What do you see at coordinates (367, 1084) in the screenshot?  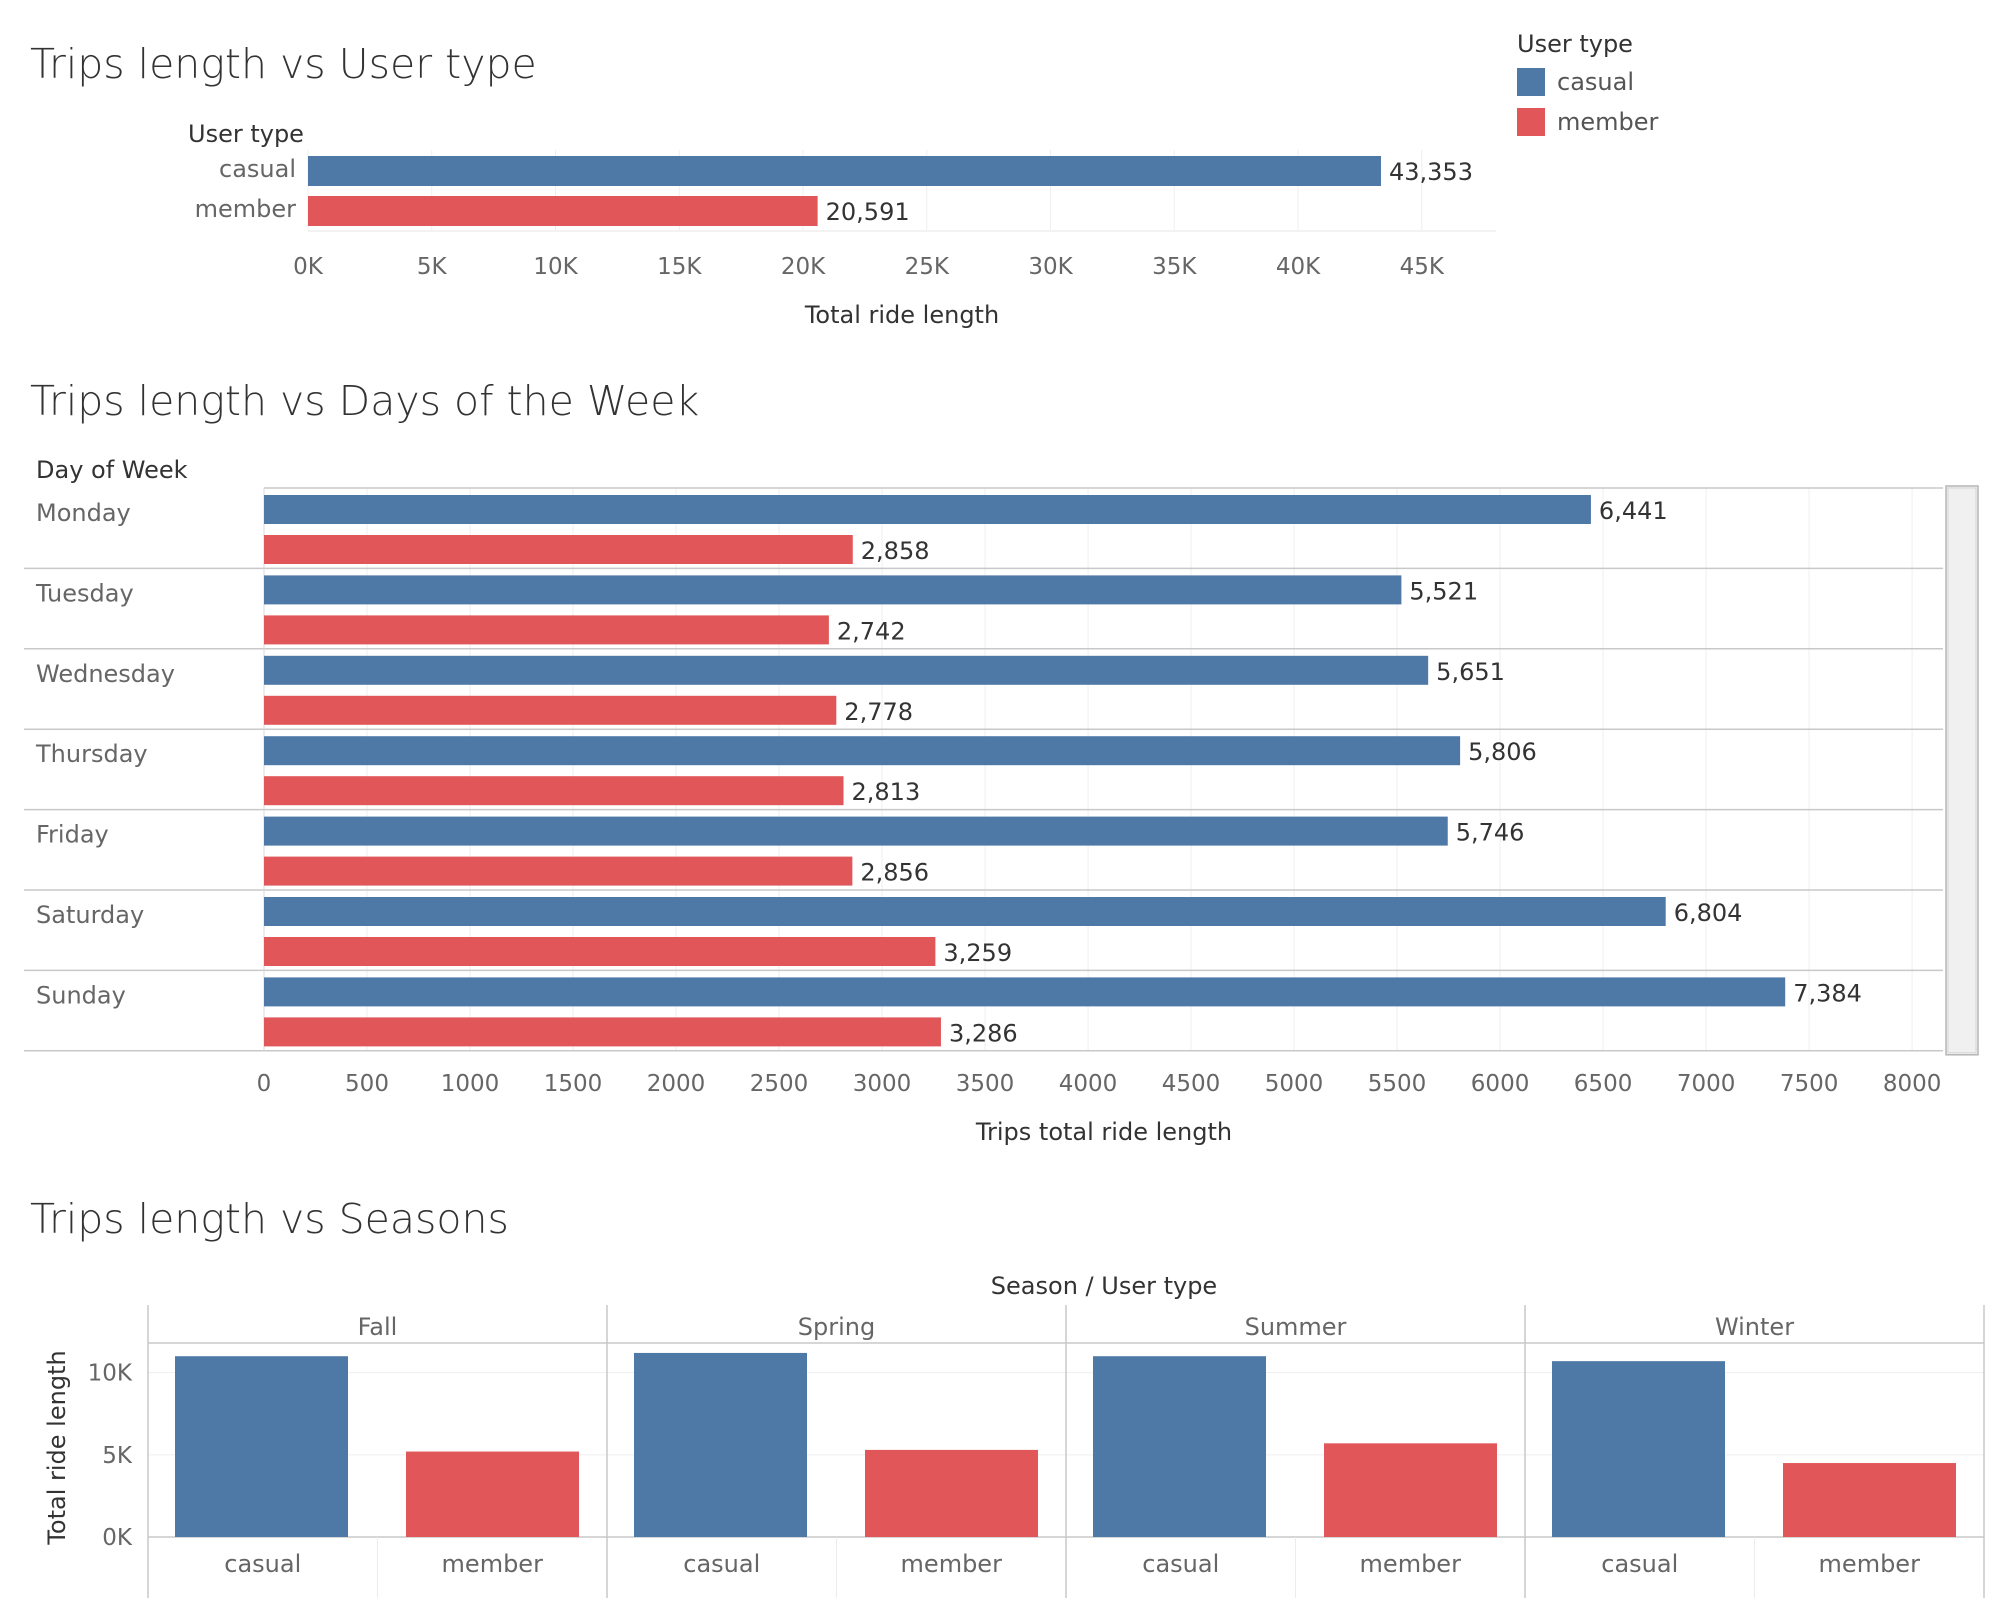 I see `chart2-tick-label: 500` at bounding box center [367, 1084].